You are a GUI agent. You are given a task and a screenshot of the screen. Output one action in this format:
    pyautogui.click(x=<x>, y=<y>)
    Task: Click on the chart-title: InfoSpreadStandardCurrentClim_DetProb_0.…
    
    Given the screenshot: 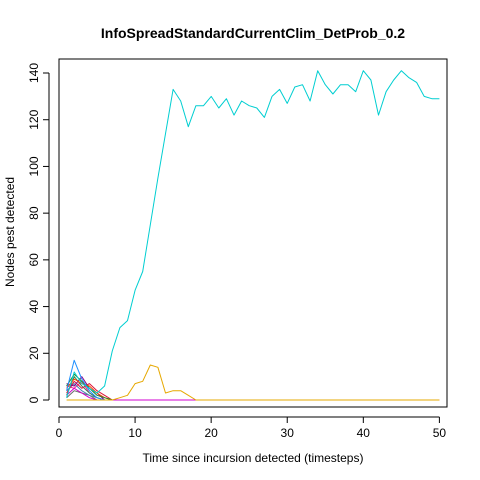 What is the action you would take?
    pyautogui.click(x=253, y=33)
    